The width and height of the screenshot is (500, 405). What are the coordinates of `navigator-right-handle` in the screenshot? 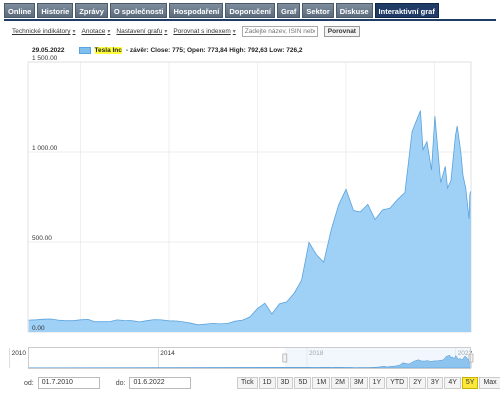 It's located at (471, 358).